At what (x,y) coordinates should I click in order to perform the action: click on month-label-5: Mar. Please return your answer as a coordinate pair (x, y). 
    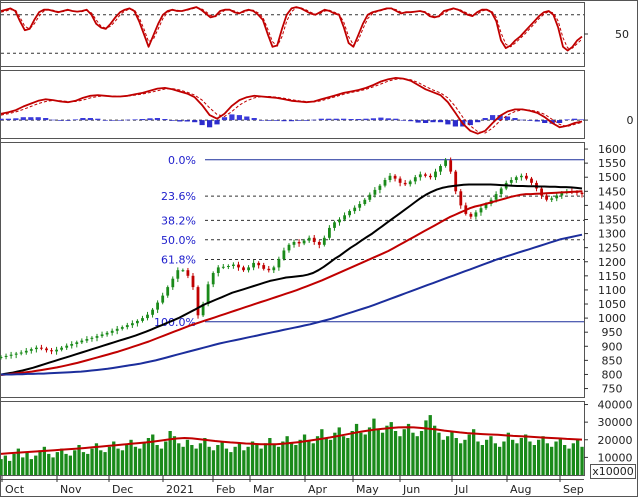
    Looking at the image, I should click on (263, 489).